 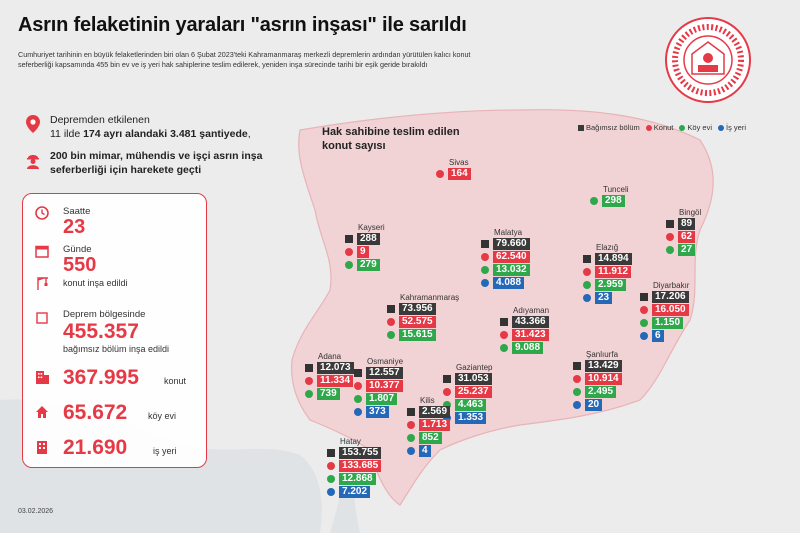 I want to click on location-pin-icon, so click(x=33, y=124).